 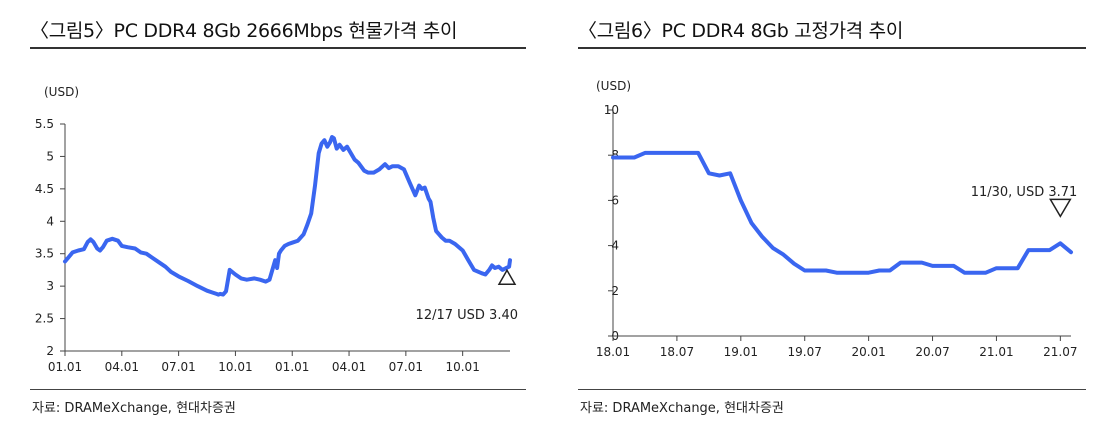 What do you see at coordinates (868, 352) in the screenshot?
I see `x-tick-label: 20.01` at bounding box center [868, 352].